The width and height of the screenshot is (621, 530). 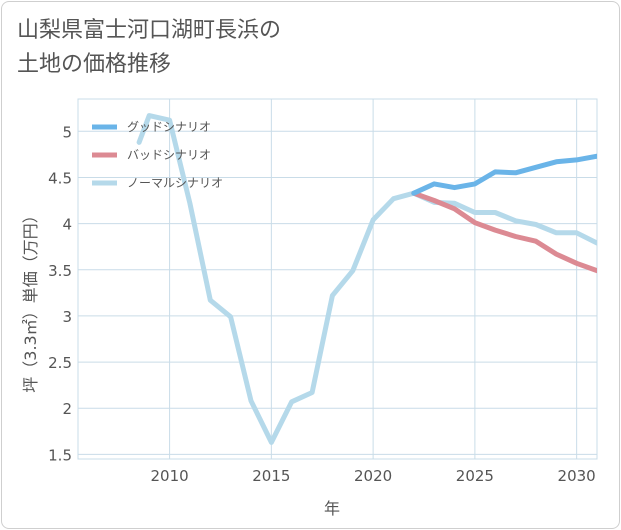 I want to click on chart-title: 山梨県富士河口湖町長浜の 土地の価格推移, so click(x=149, y=47).